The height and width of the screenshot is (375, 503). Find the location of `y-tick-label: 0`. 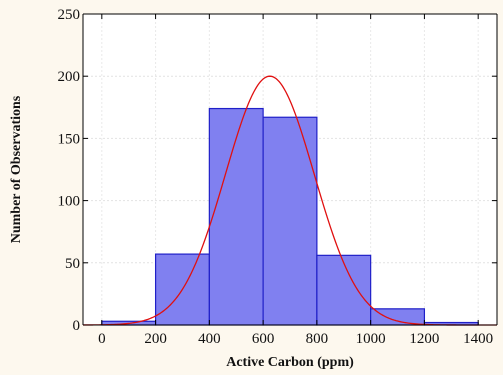

y-tick-label: 0 is located at coordinates (77, 326).